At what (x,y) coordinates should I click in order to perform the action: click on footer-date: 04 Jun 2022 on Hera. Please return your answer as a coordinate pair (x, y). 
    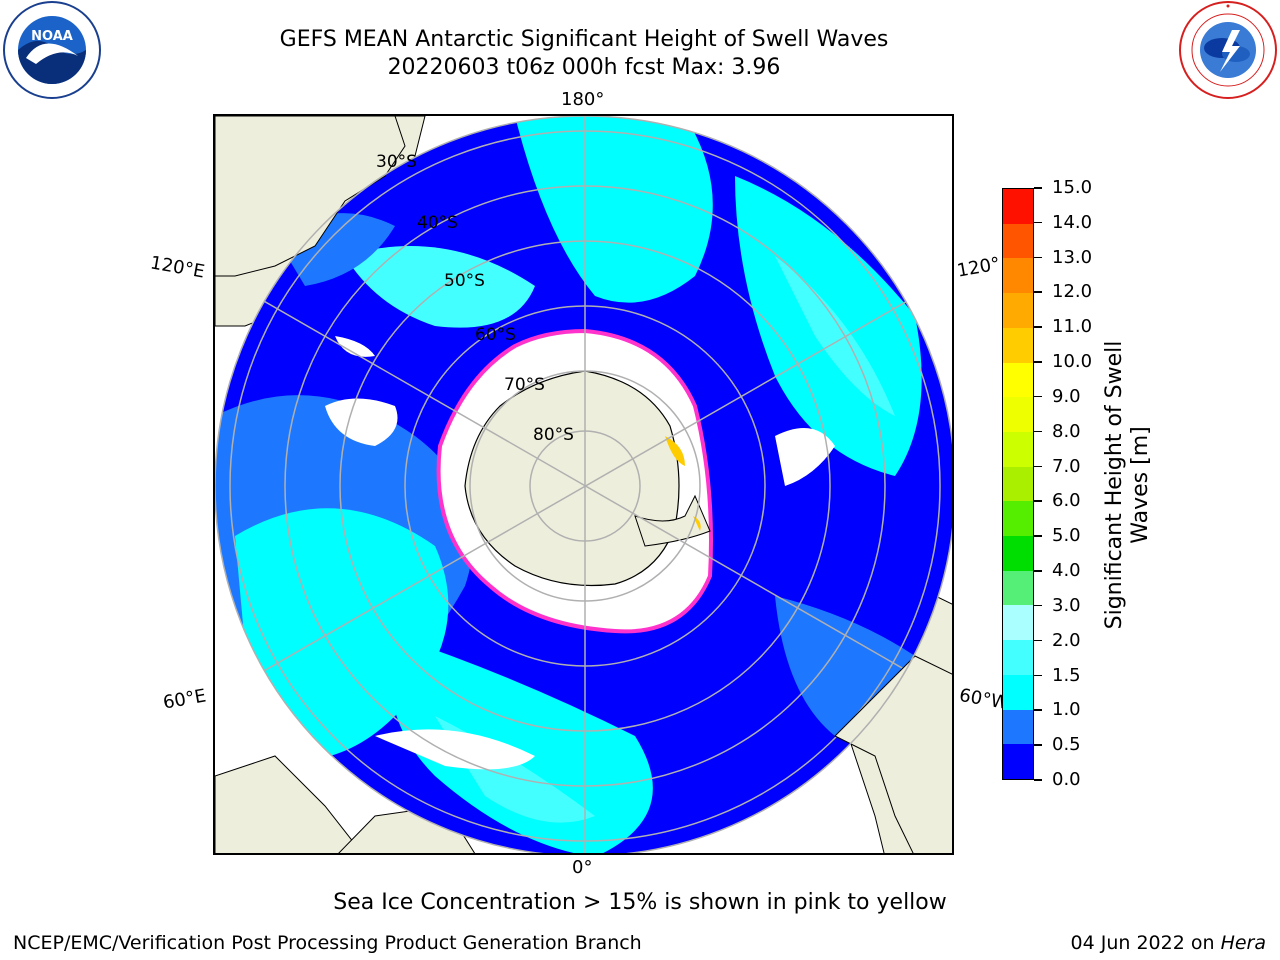
    Looking at the image, I should click on (1168, 943).